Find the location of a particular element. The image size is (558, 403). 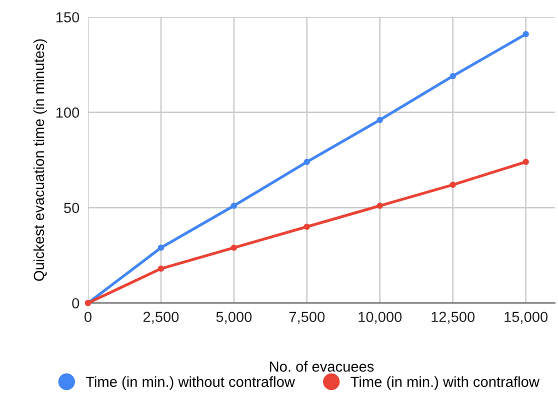

legend-label: Time (in min.) without contraflow is located at coordinates (190, 383).